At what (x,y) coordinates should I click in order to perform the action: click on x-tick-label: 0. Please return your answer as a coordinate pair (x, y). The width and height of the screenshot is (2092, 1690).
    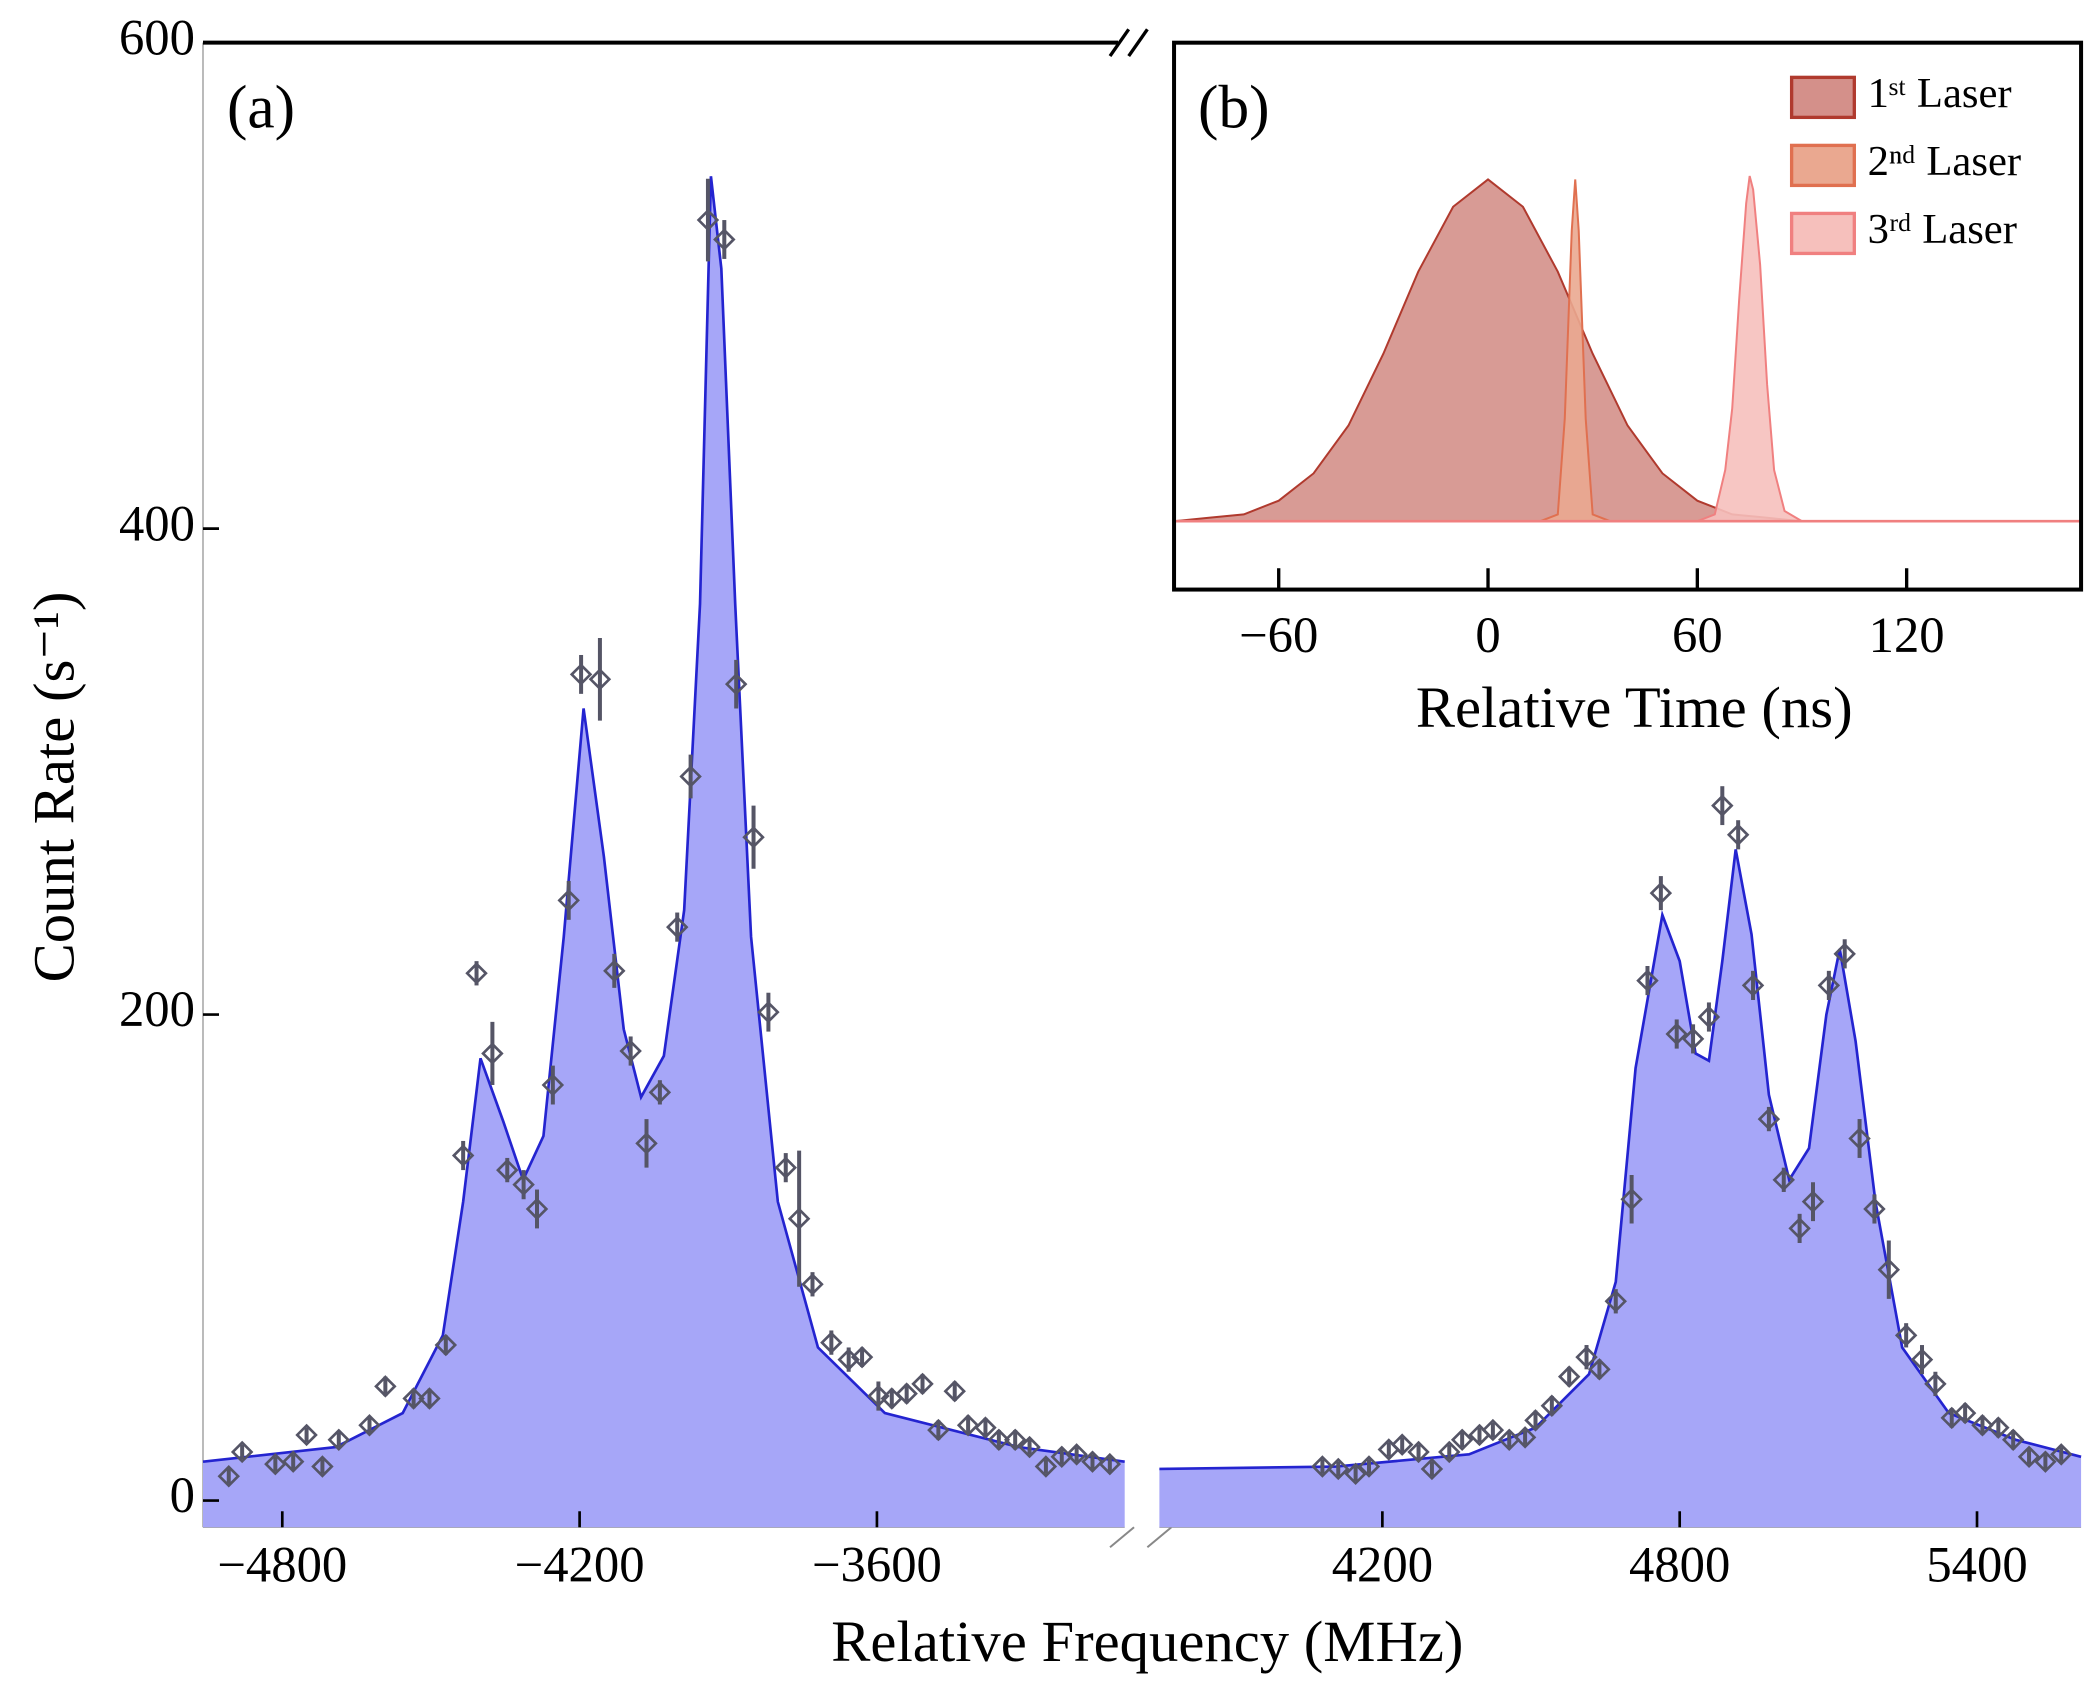
    Looking at the image, I should click on (1487, 635).